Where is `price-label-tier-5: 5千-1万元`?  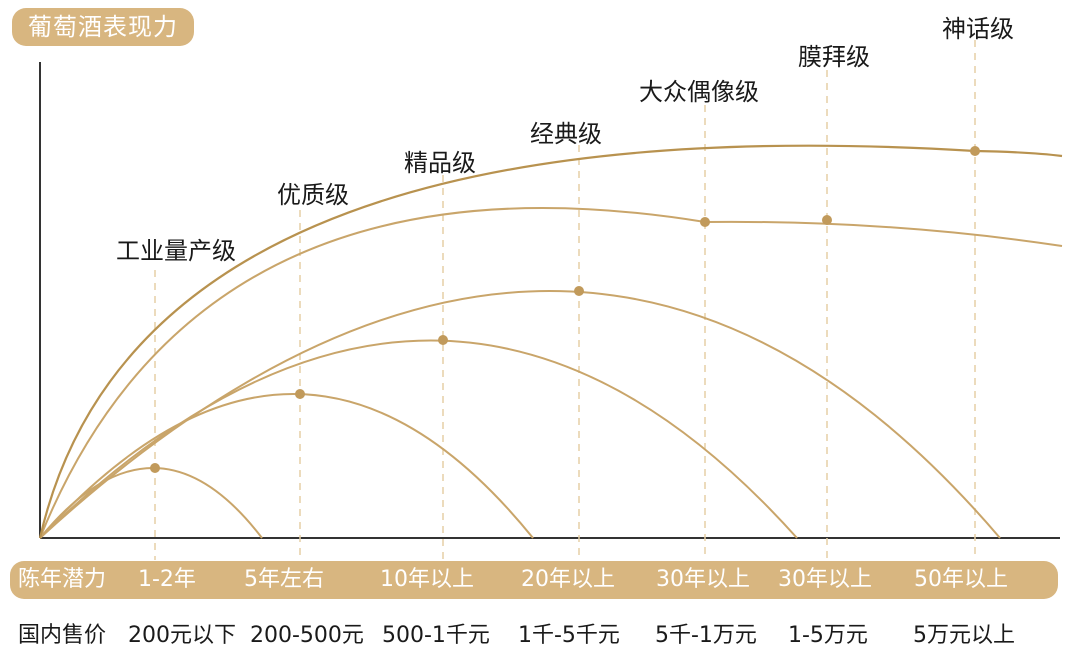
price-label-tier-5: 5千-1万元 is located at coordinates (706, 635).